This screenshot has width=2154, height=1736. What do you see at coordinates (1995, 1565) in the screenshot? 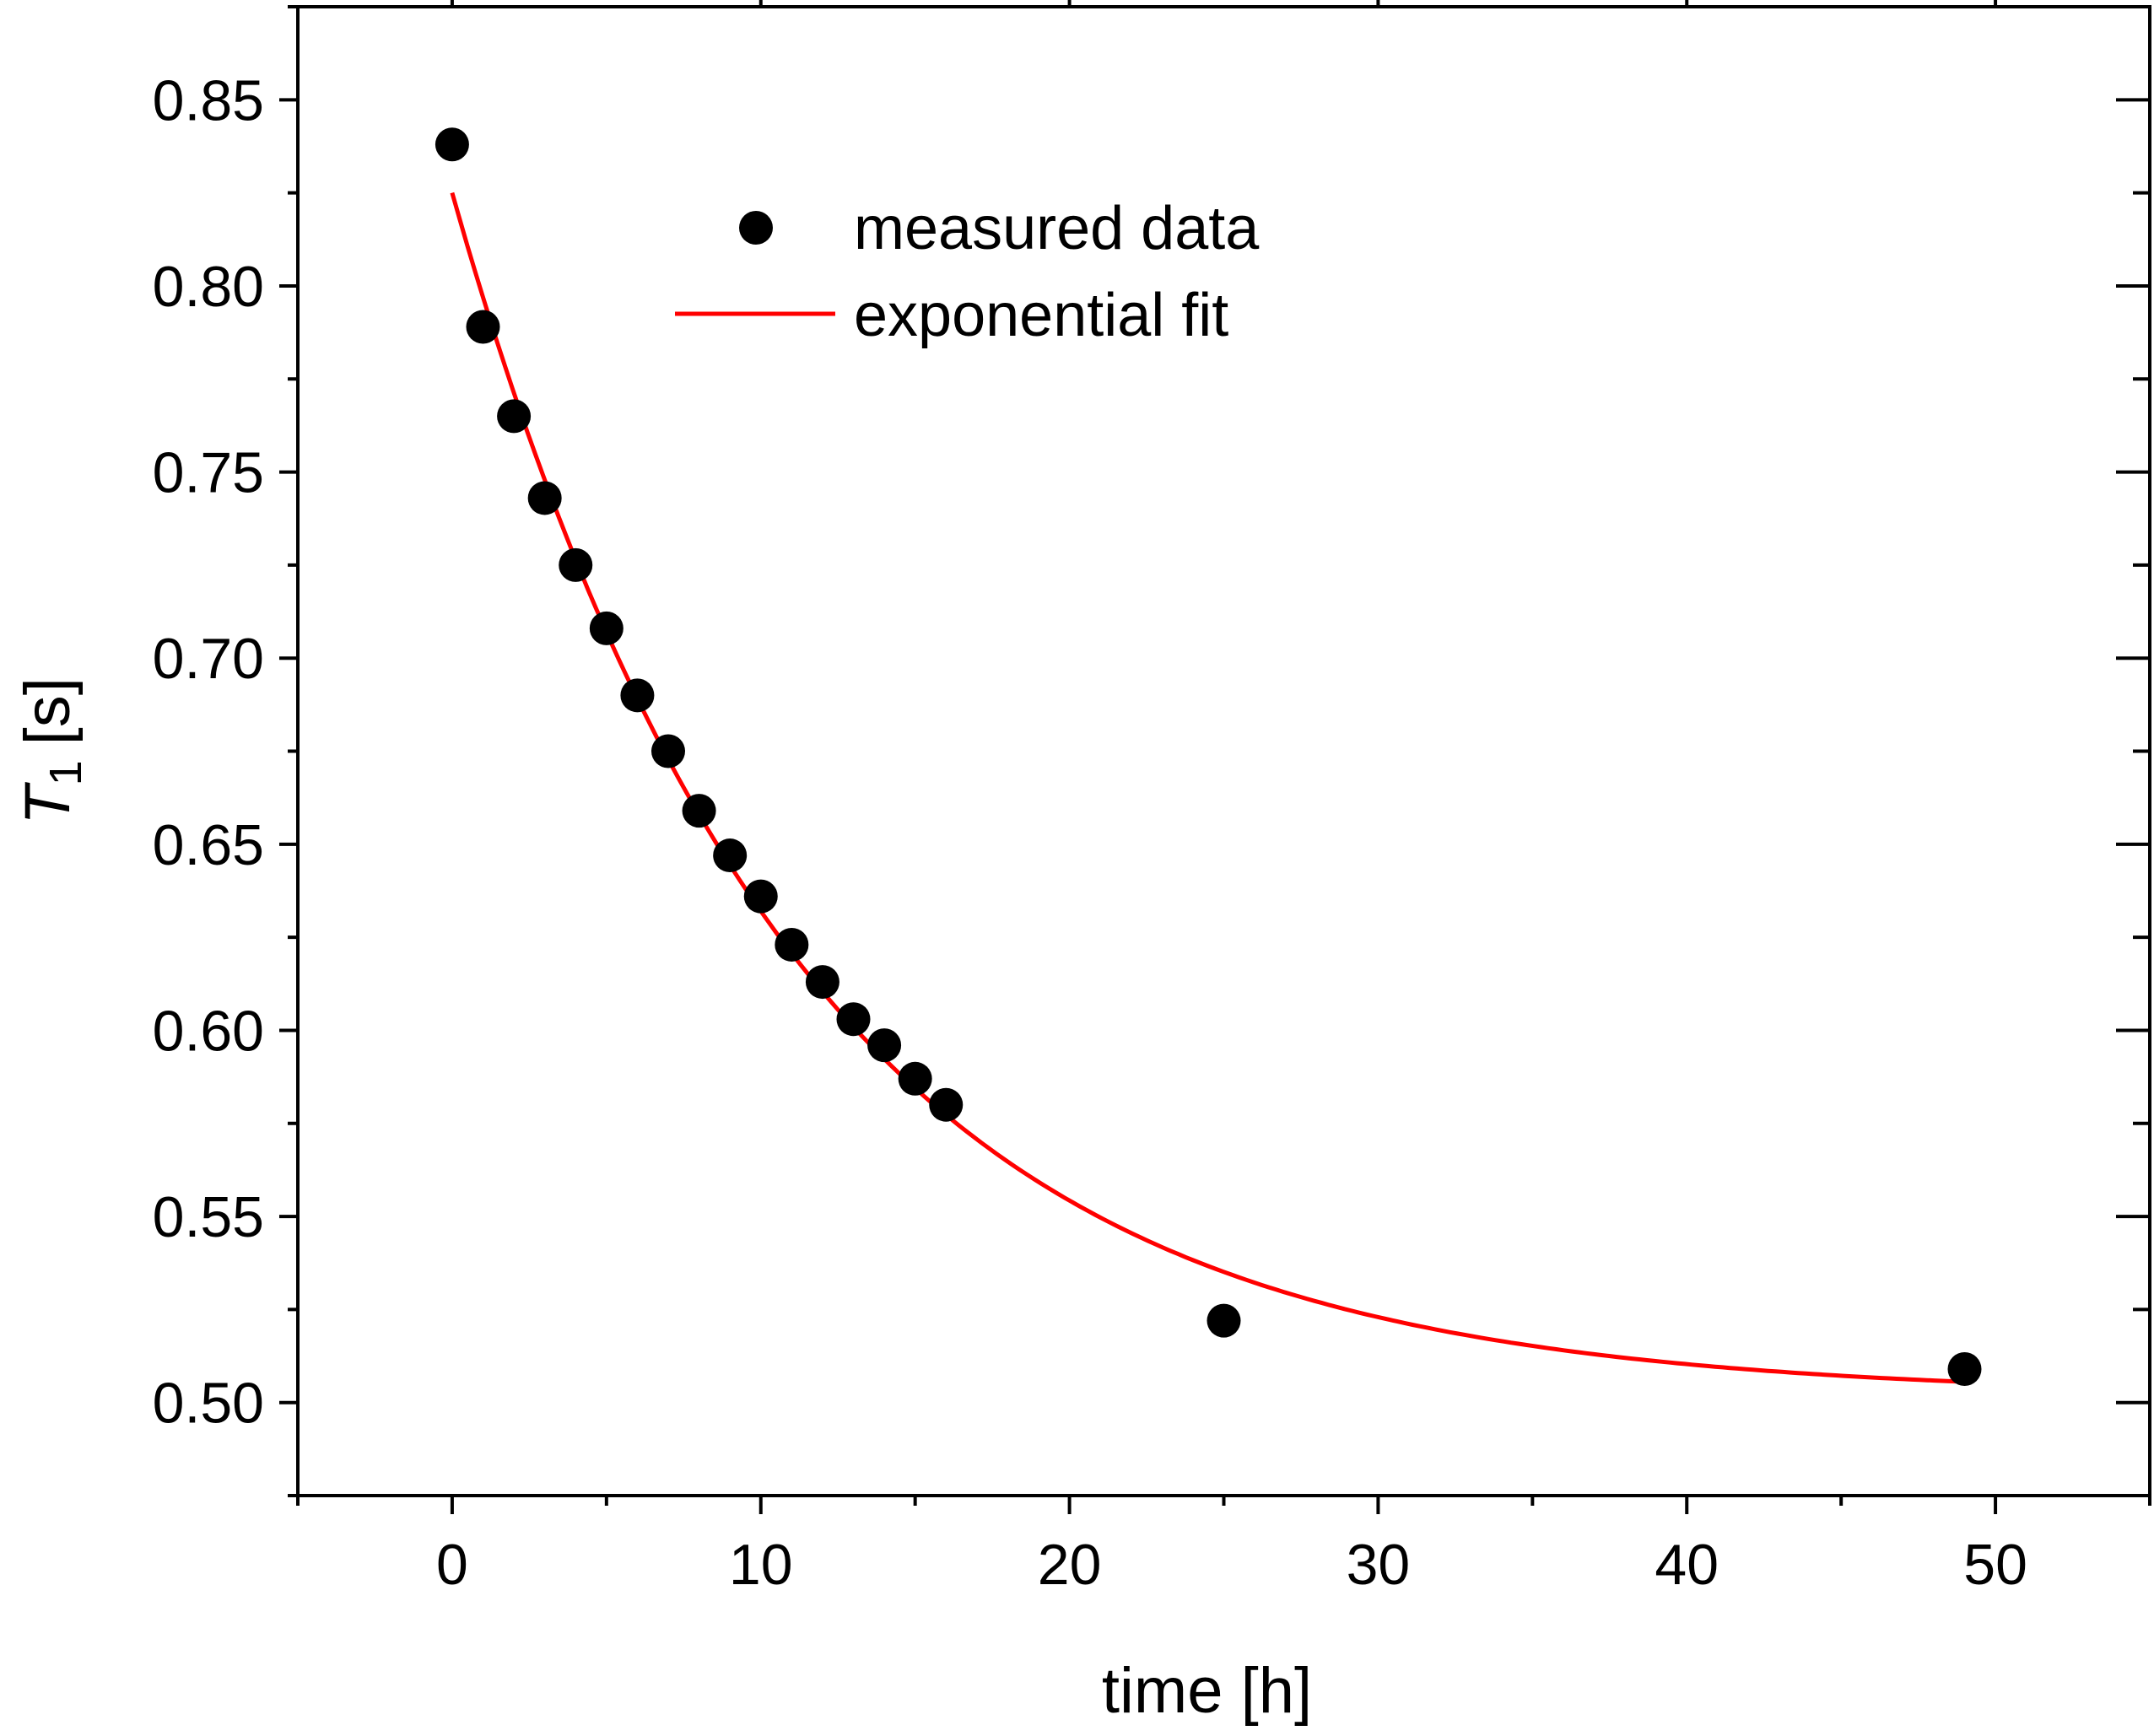
I see `x-tick-label: 50` at bounding box center [1995, 1565].